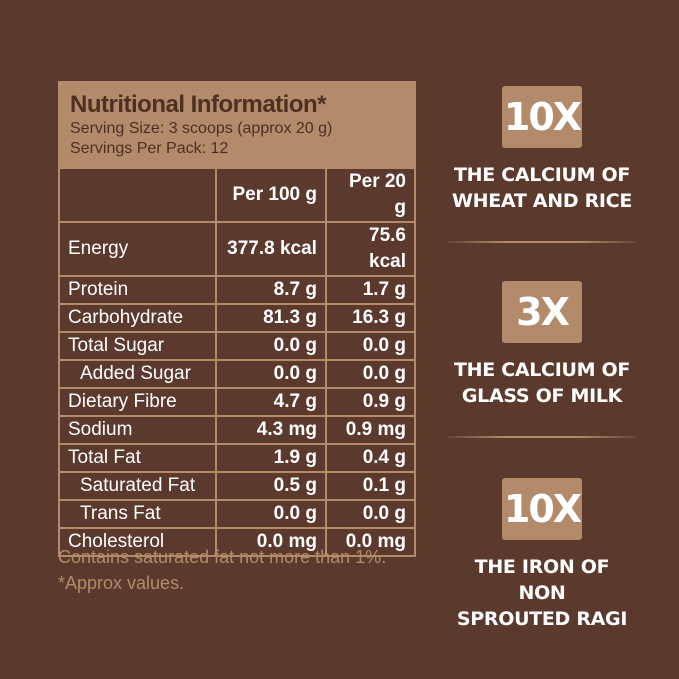  Describe the element at coordinates (369, 290) in the screenshot. I see `value-per-20g: 1.7 g` at that location.